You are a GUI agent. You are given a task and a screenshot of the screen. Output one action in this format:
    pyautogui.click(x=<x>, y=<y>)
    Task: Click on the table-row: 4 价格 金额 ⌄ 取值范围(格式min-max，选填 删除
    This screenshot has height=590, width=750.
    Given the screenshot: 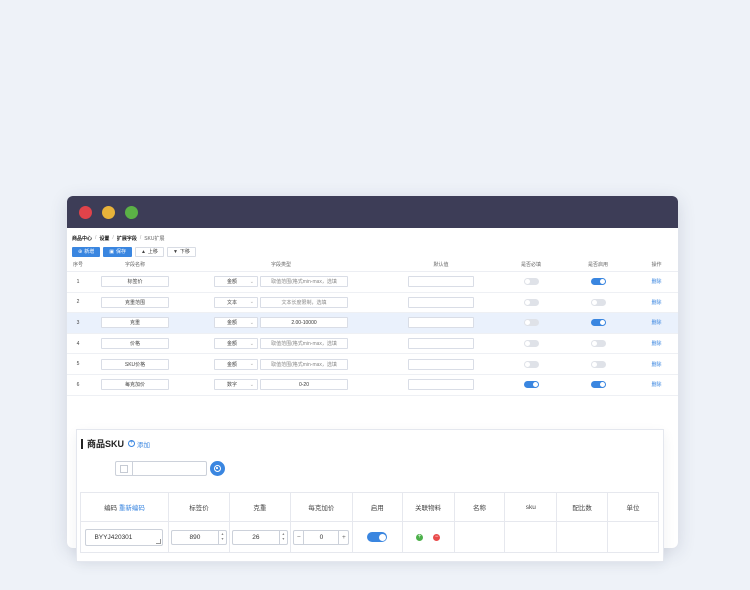 What is the action you would take?
    pyautogui.click(x=372, y=344)
    